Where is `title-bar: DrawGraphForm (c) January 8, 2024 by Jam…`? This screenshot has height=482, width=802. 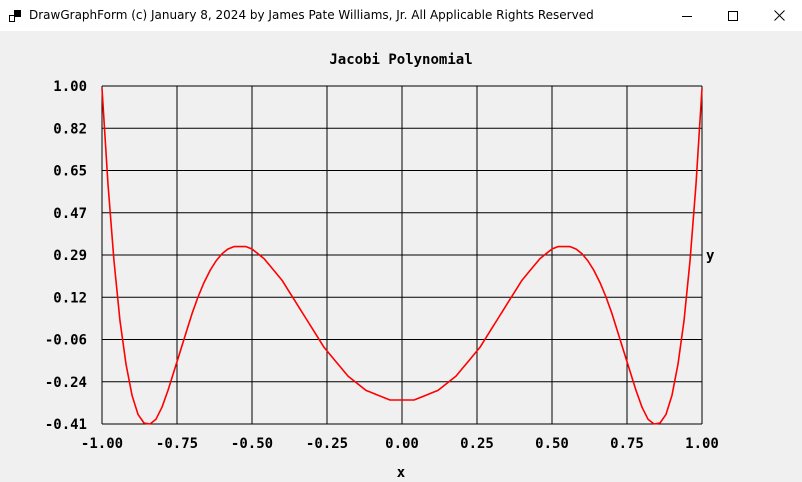 title-bar: DrawGraphForm (c) January 8, 2024 by Jam… is located at coordinates (401, 15).